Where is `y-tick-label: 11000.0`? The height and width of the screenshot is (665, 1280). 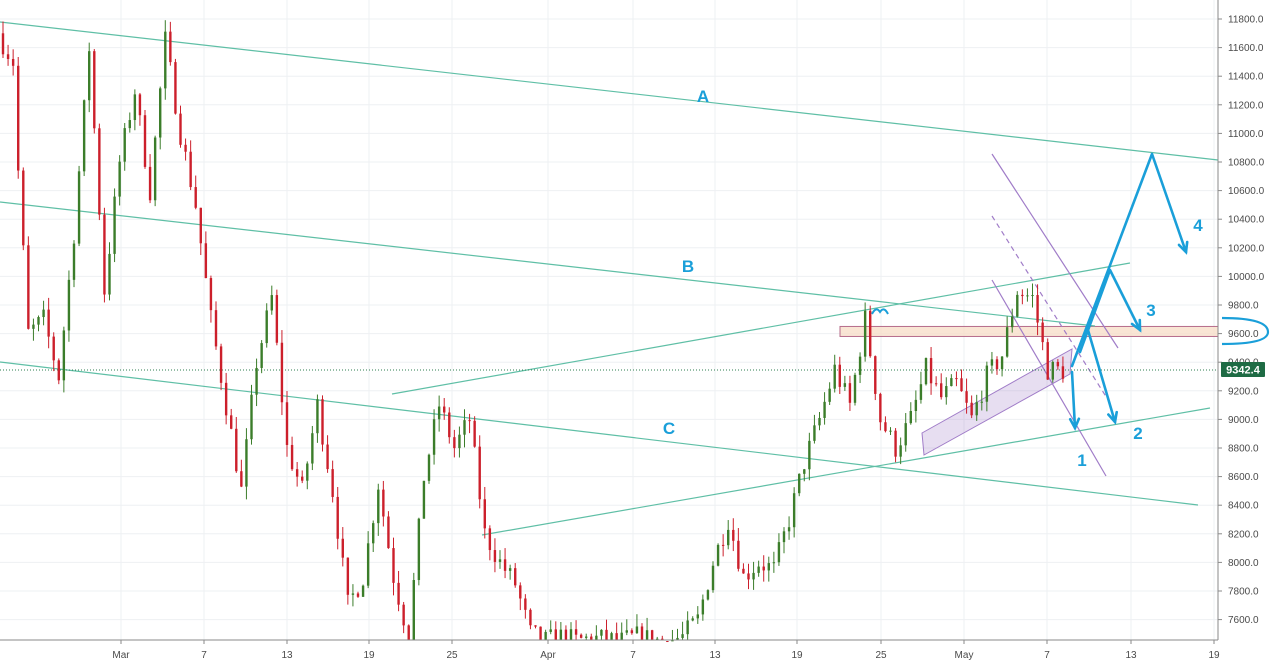
y-tick-label: 11000.0 is located at coordinates (1246, 134).